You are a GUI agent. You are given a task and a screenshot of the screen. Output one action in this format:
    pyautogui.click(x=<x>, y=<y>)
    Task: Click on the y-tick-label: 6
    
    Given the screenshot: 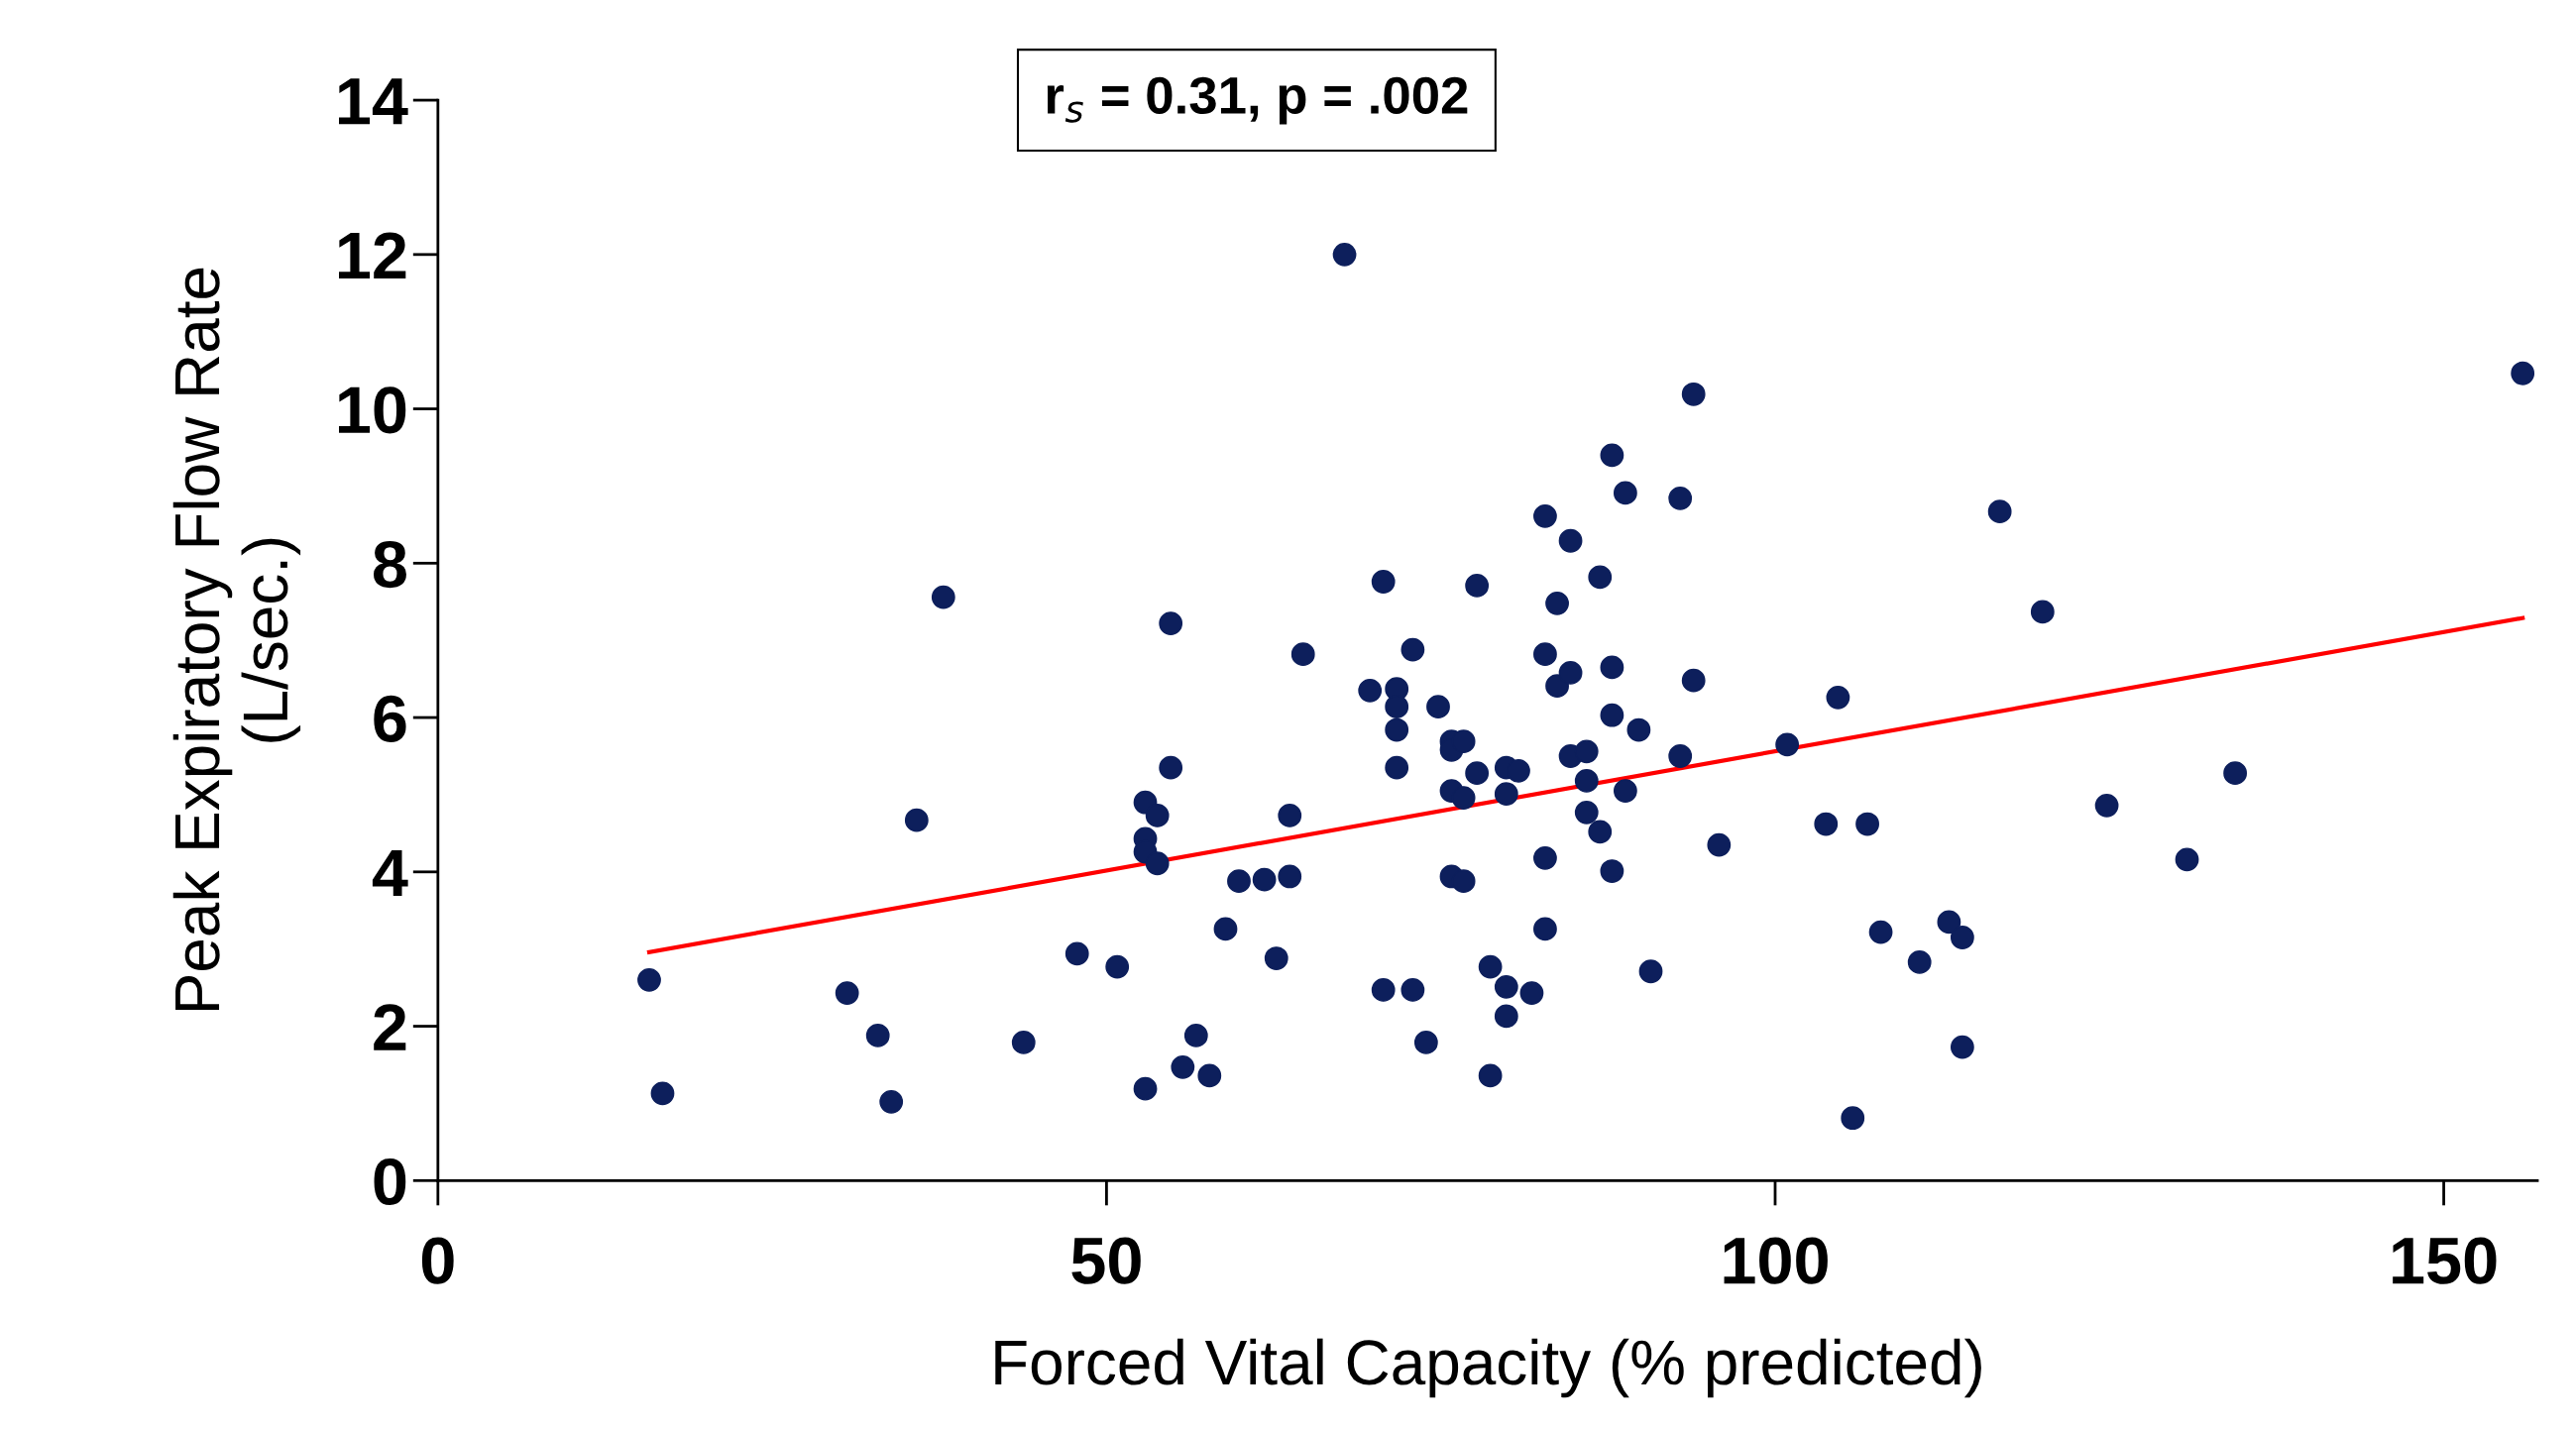 What is the action you would take?
    pyautogui.click(x=390, y=718)
    